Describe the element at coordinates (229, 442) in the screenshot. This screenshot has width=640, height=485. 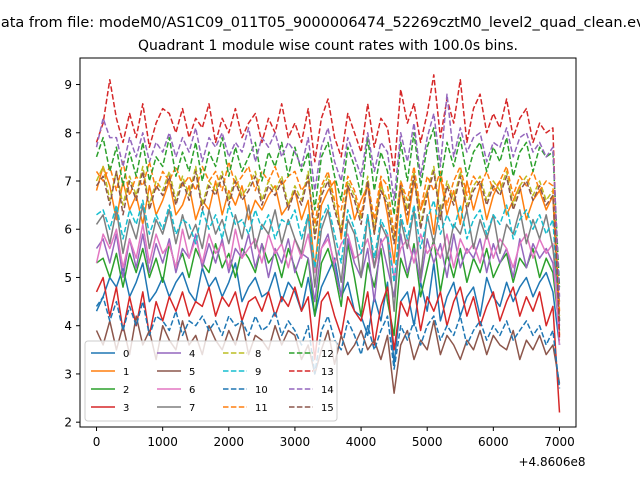
I see `x-tick-label: 2000` at that location.